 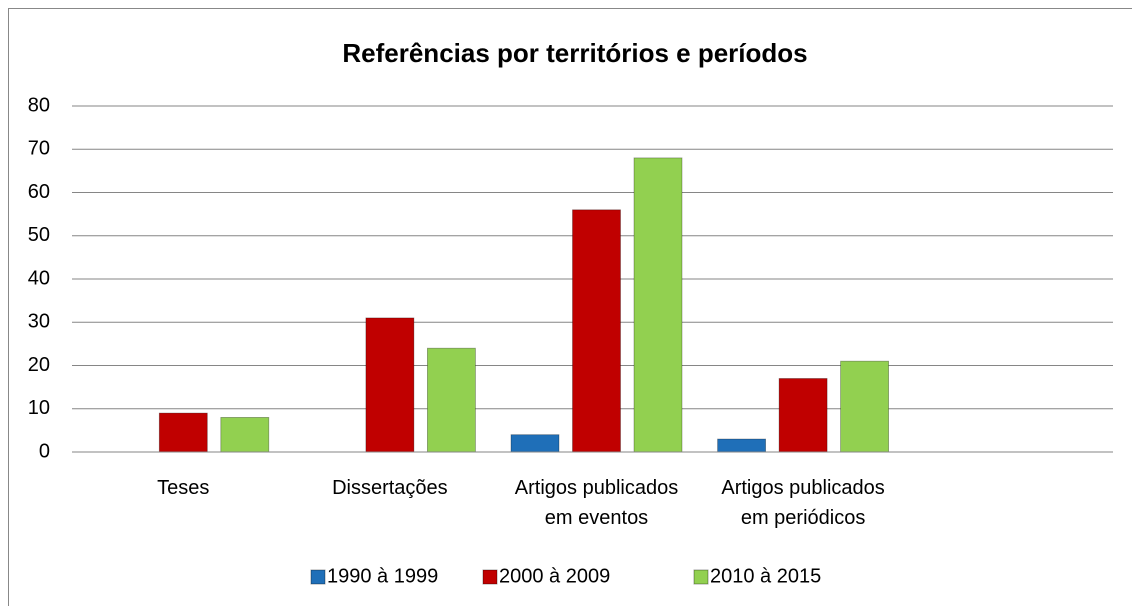 What do you see at coordinates (39, 149) in the screenshot?
I see `y-tick-label: 70` at bounding box center [39, 149].